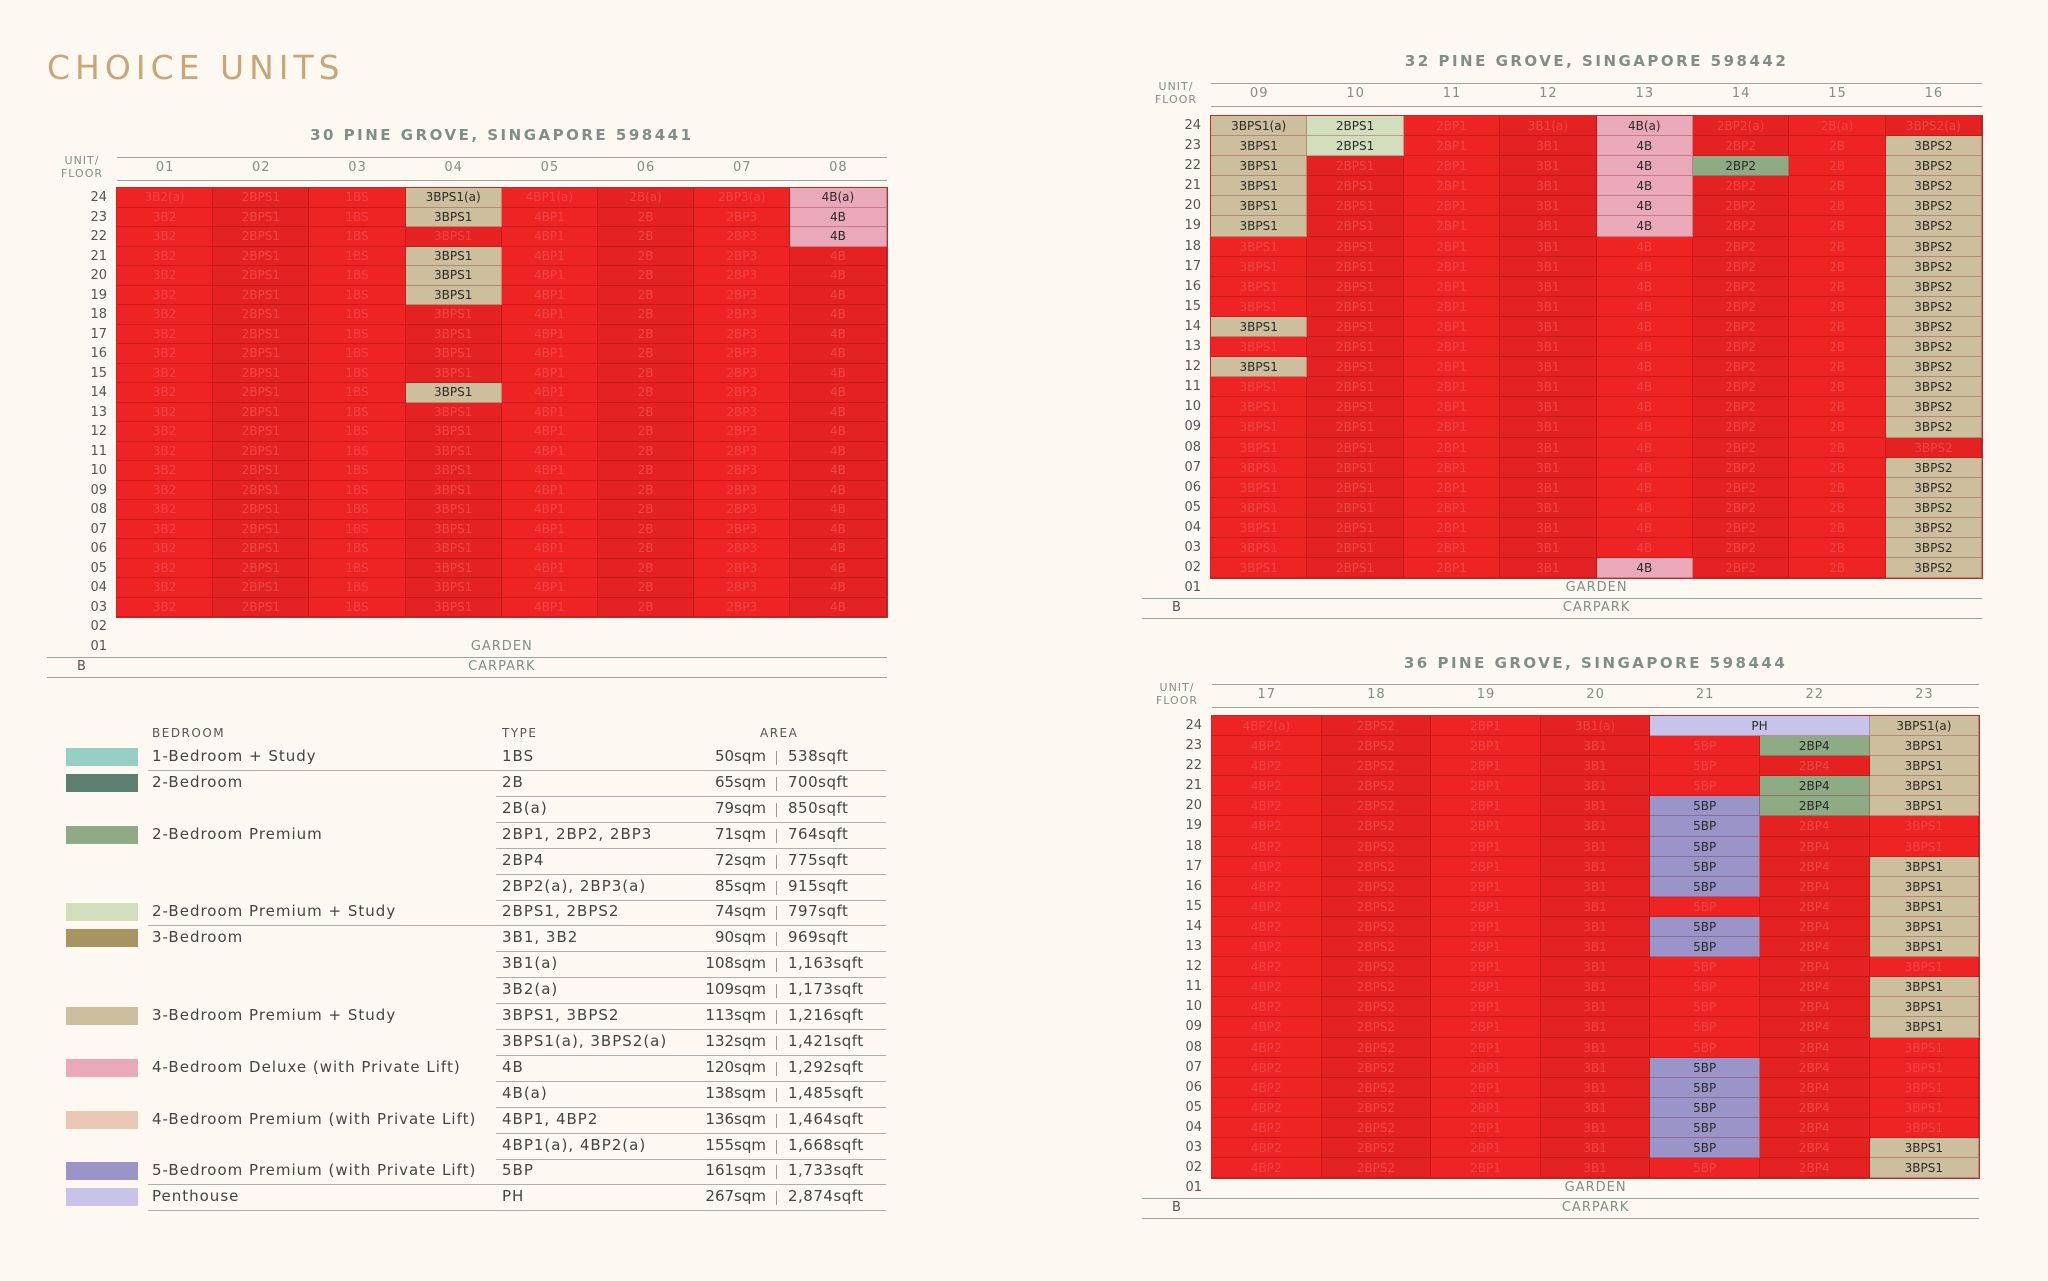  Describe the element at coordinates (1705, 786) in the screenshot. I see `sold-unit-cell: 5BP` at that location.